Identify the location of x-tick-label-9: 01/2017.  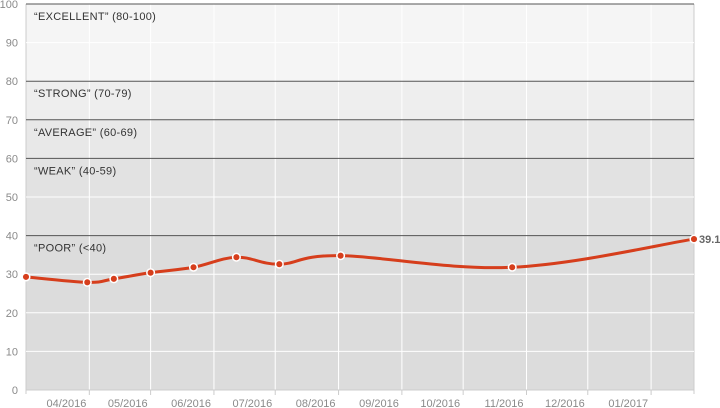
(628, 403).